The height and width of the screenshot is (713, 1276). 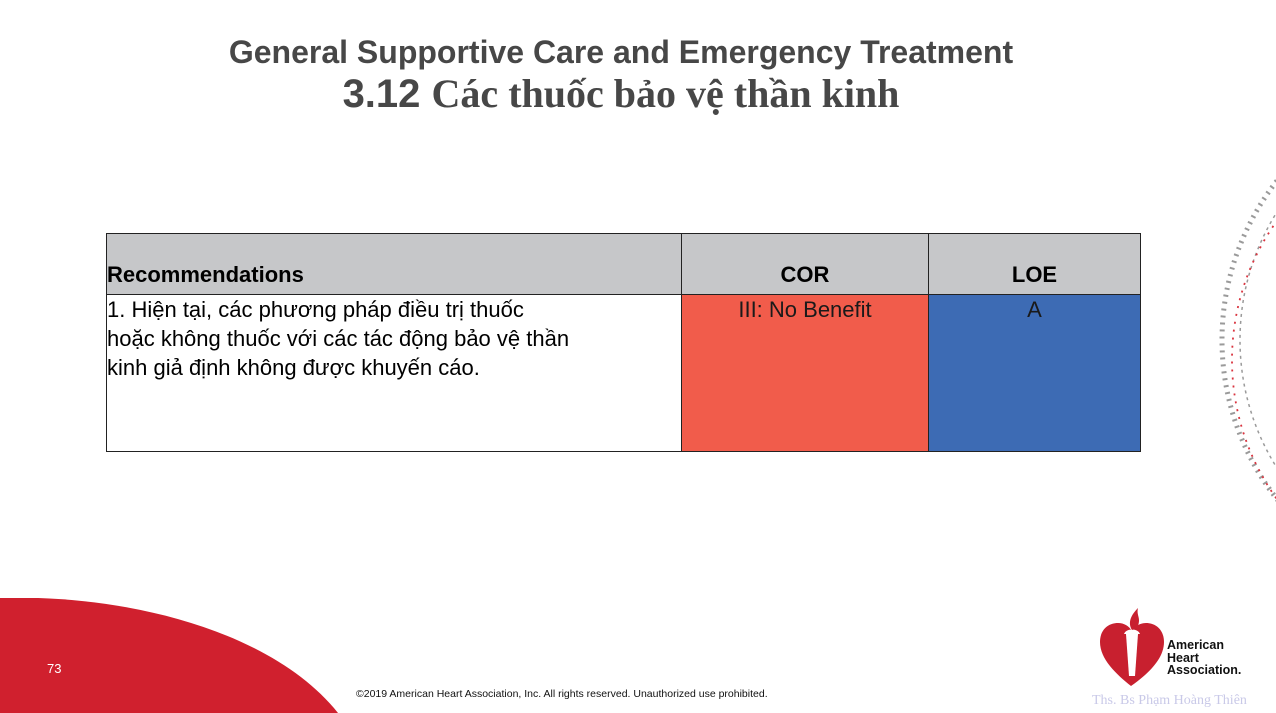 I want to click on slide-subtitle: 3.12 Các thuốc bảo vệ thần kinh, so click(x=621, y=93).